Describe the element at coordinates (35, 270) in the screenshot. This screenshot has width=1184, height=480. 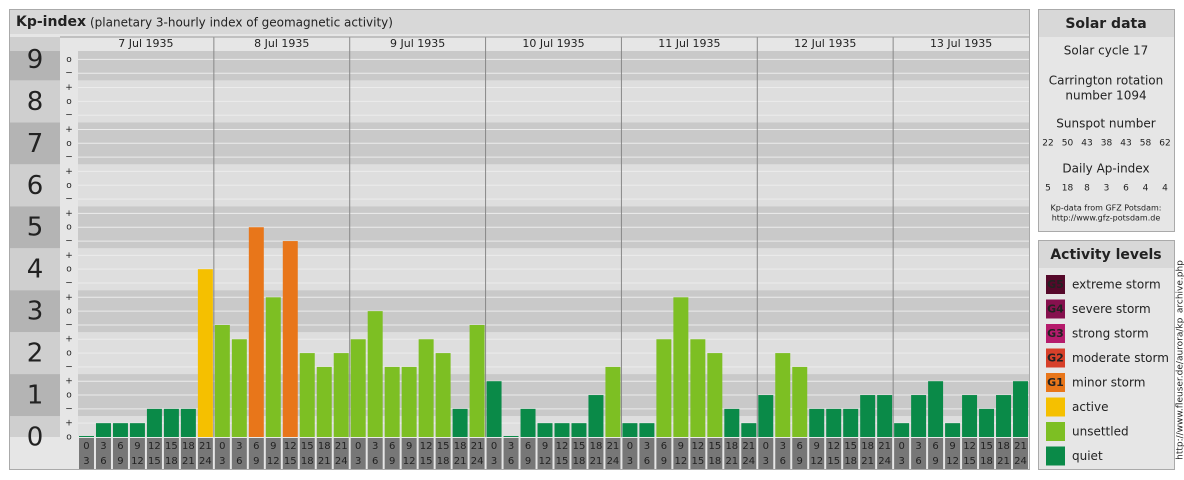
I see `y-tick-label: 4` at that location.